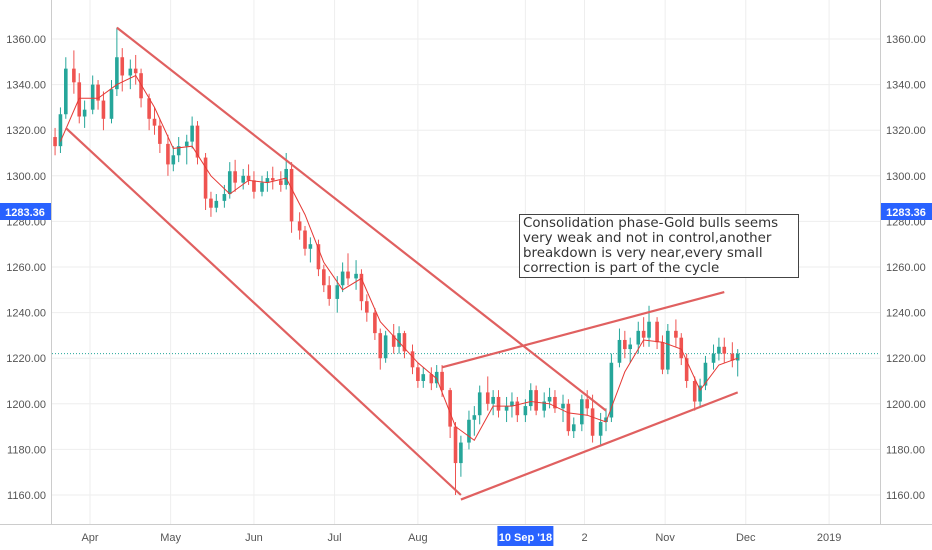 Image resolution: width=932 pixels, height=550 pixels. Describe the element at coordinates (26, 177) in the screenshot. I see `y-tick-label: 1300.00` at that location.